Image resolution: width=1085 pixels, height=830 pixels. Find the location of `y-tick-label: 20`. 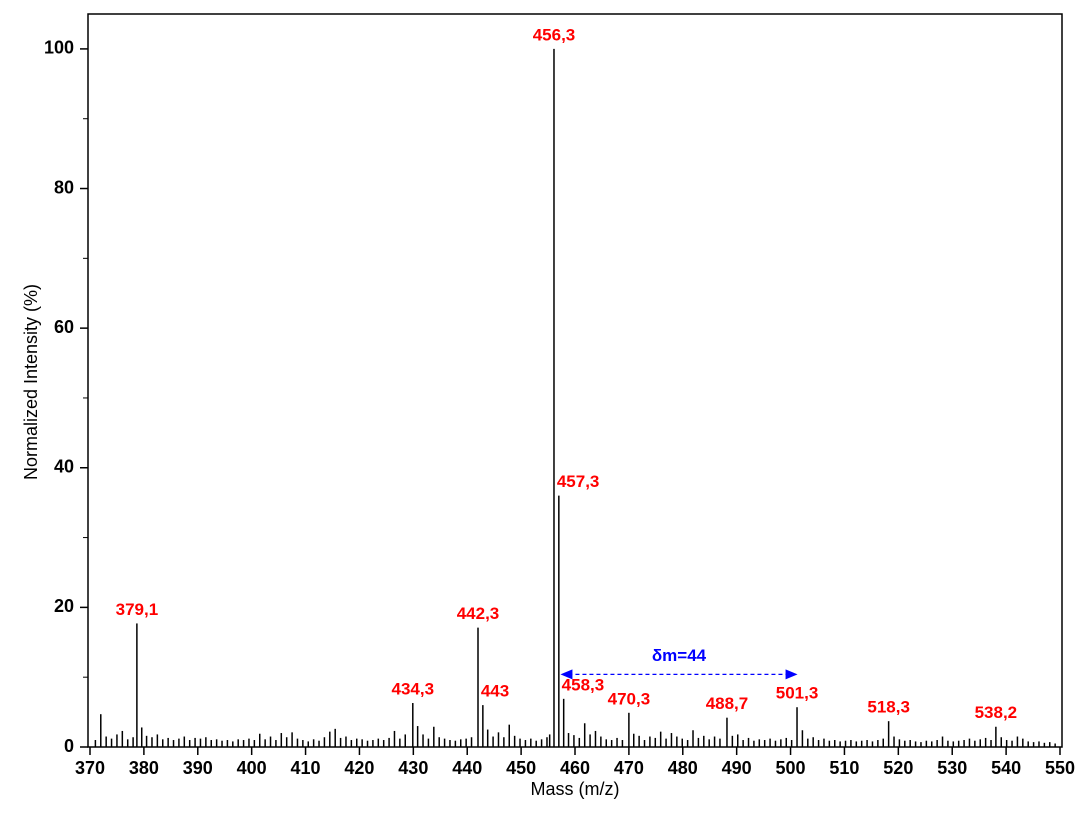

y-tick-label: 20 is located at coordinates (64, 606).